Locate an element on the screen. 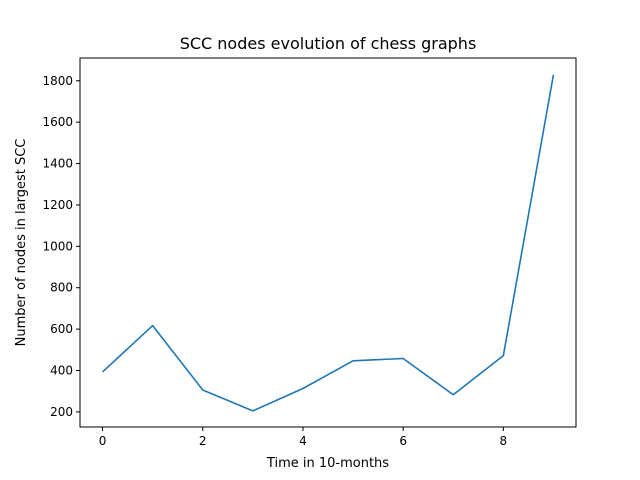  y-axis-ticks: 200 400 600 800 1000 1200 1400 1600 1800 is located at coordinates (61, 246).